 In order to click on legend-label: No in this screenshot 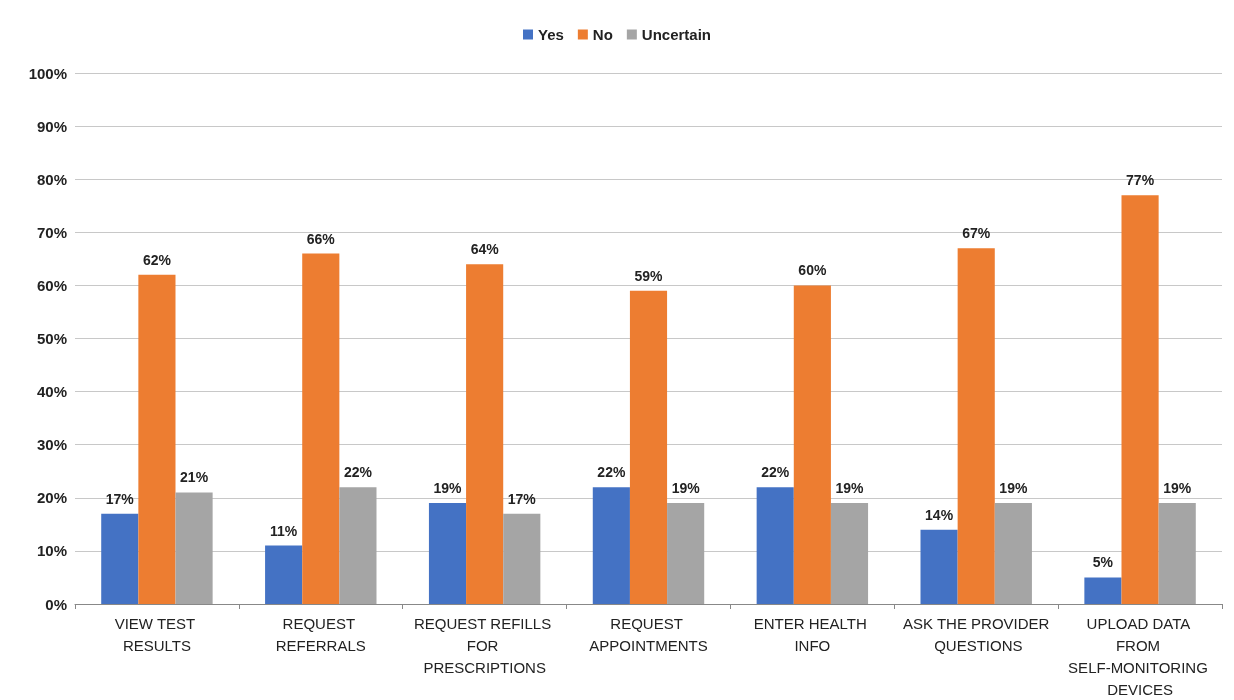, I will do `click(602, 34)`.